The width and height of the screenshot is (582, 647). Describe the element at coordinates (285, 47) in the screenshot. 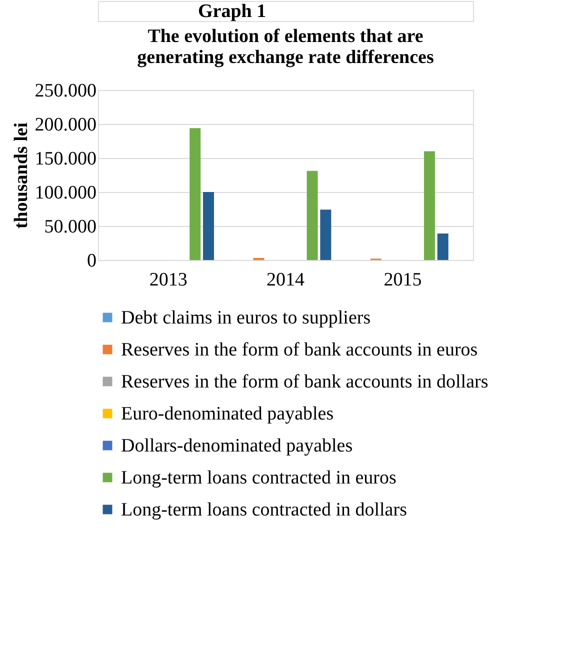

I see `chart-title: The evolution of elements that are generating exchange rate differences` at that location.